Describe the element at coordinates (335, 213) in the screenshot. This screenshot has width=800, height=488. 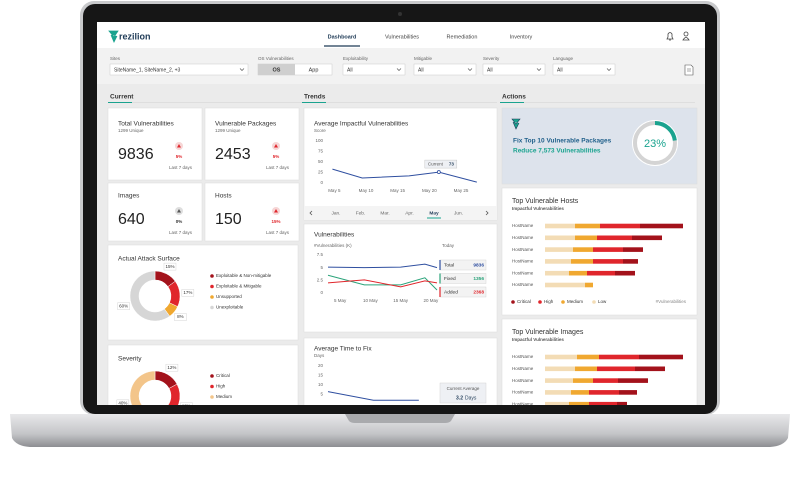
I see `month: Jan.` at that location.